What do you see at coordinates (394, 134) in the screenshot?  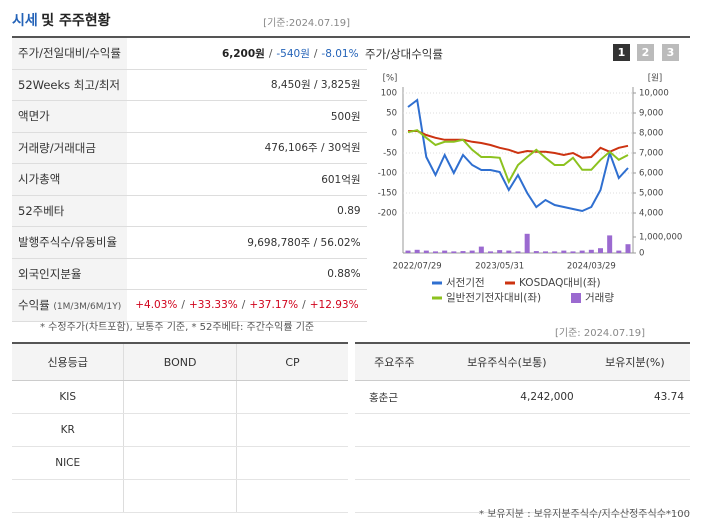 I see `y-tick-label: 0` at bounding box center [394, 134].